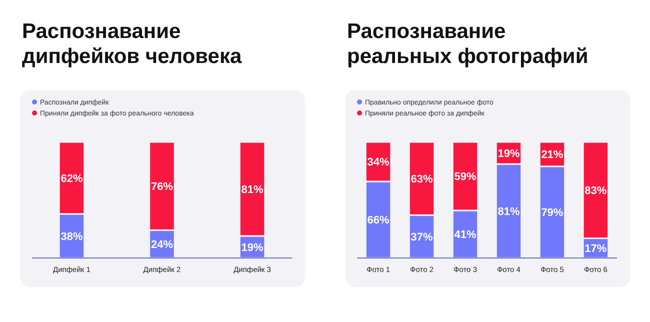 The width and height of the screenshot is (650, 322). Describe the element at coordinates (465, 177) in the screenshot. I see `data-label: 59%` at that location.